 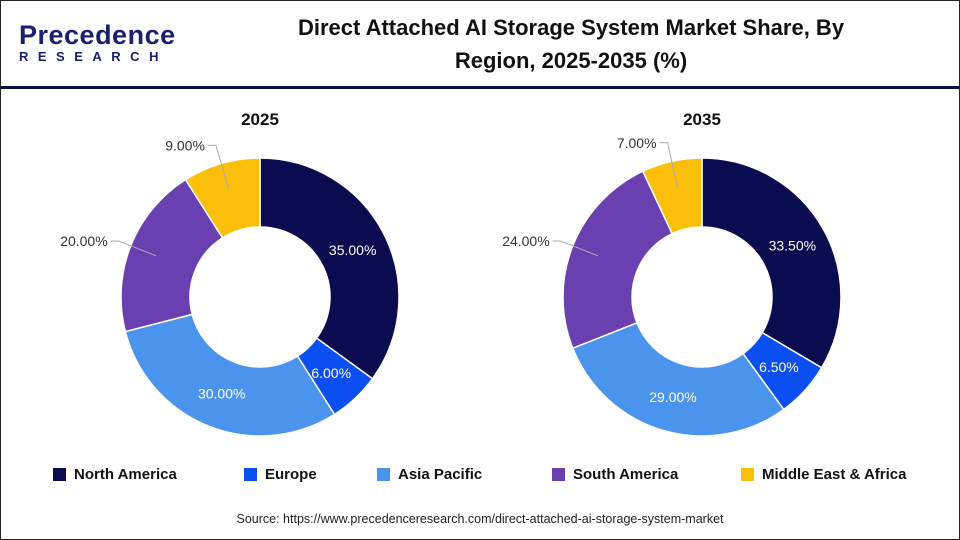 What do you see at coordinates (702, 119) in the screenshot?
I see `donut-title: 2035` at bounding box center [702, 119].